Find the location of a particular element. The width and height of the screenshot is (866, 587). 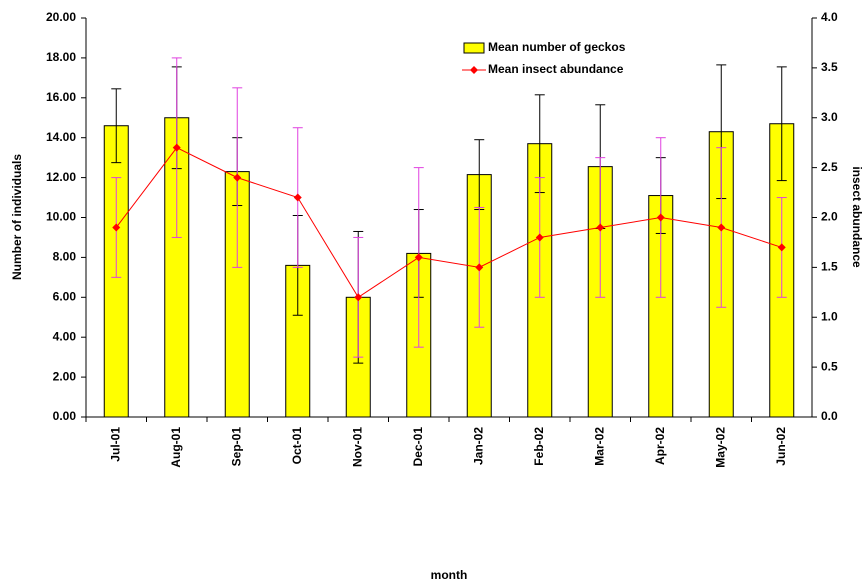

x-tick-label: Jun-02 is located at coordinates (781, 446).